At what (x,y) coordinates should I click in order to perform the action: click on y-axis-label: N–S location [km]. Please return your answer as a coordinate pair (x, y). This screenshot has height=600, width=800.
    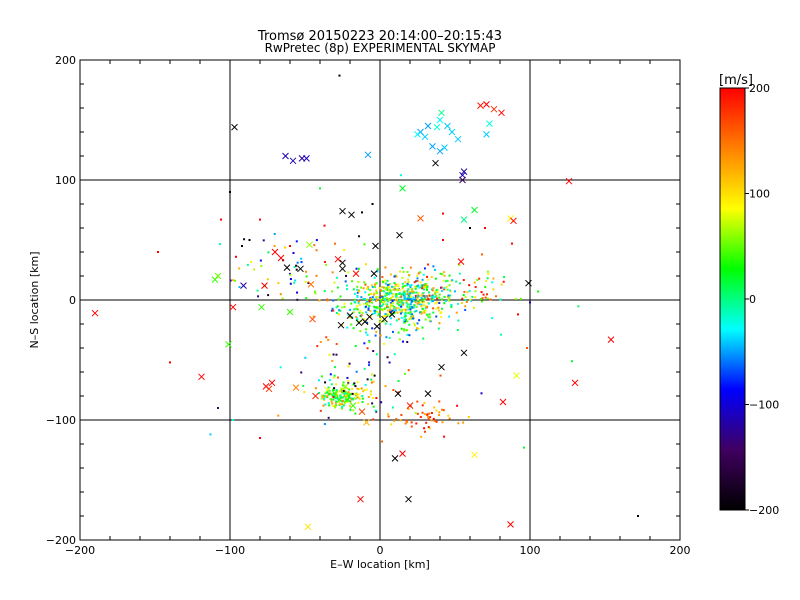
    Looking at the image, I should click on (34, 299).